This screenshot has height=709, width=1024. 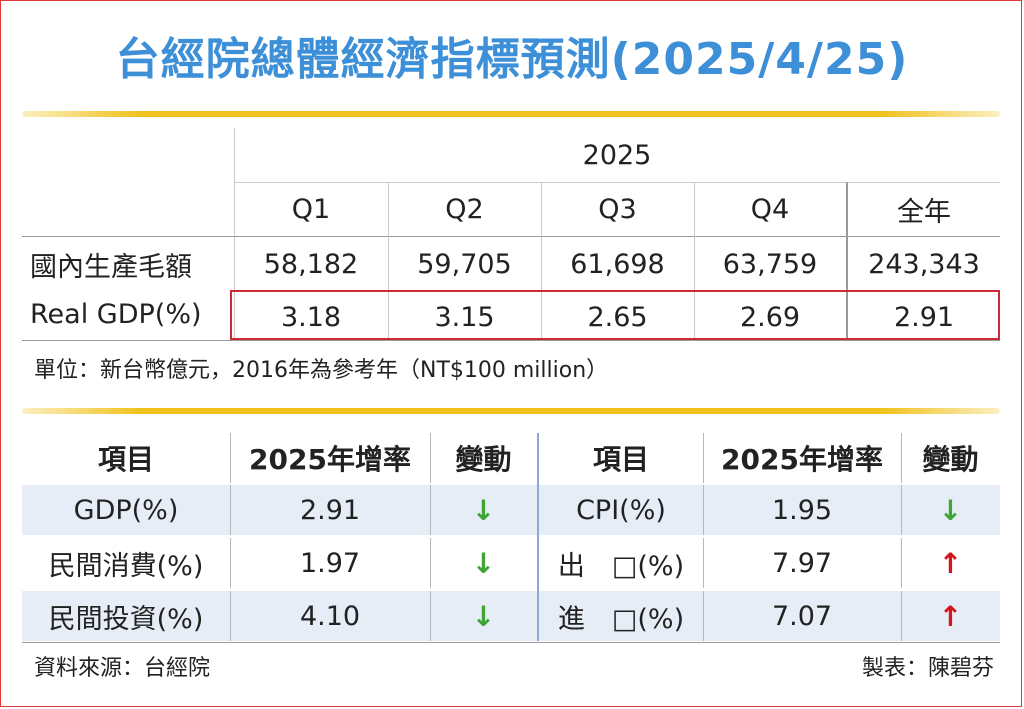 I want to click on rate-value: 4.10, so click(x=330, y=616).